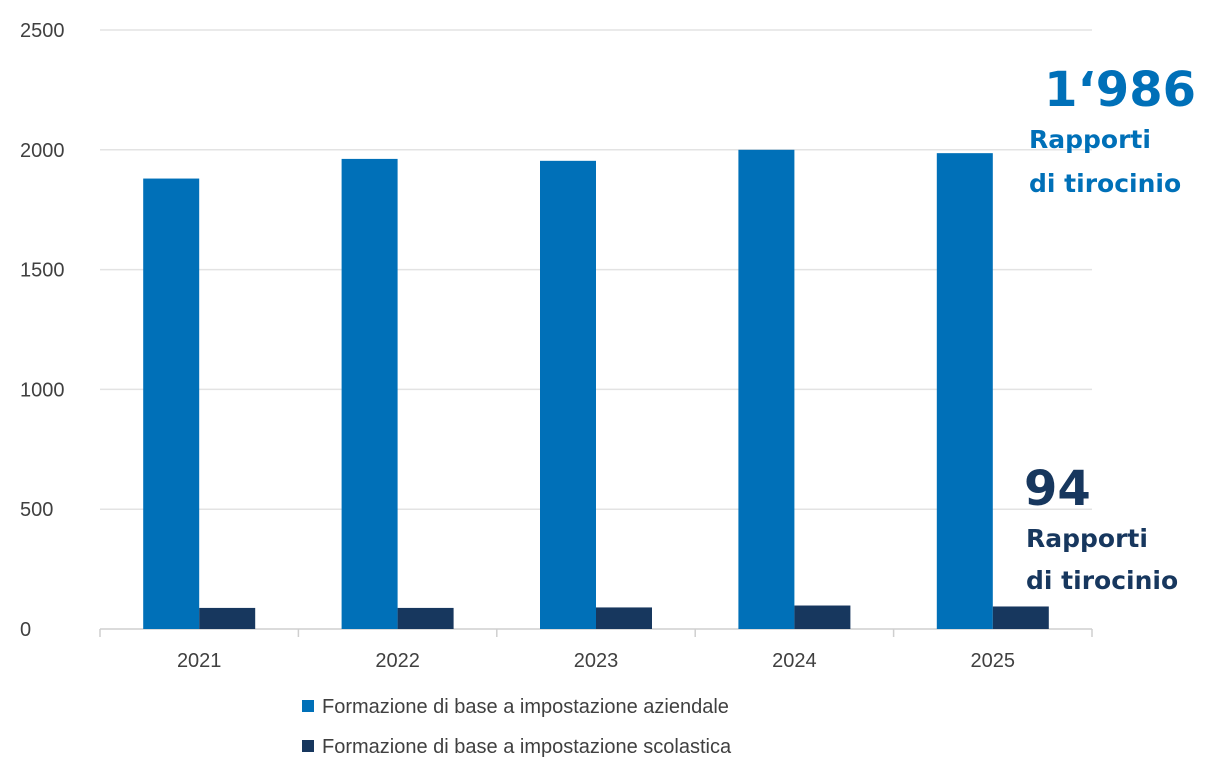  I want to click on y-tick-label: 2500, so click(42, 31).